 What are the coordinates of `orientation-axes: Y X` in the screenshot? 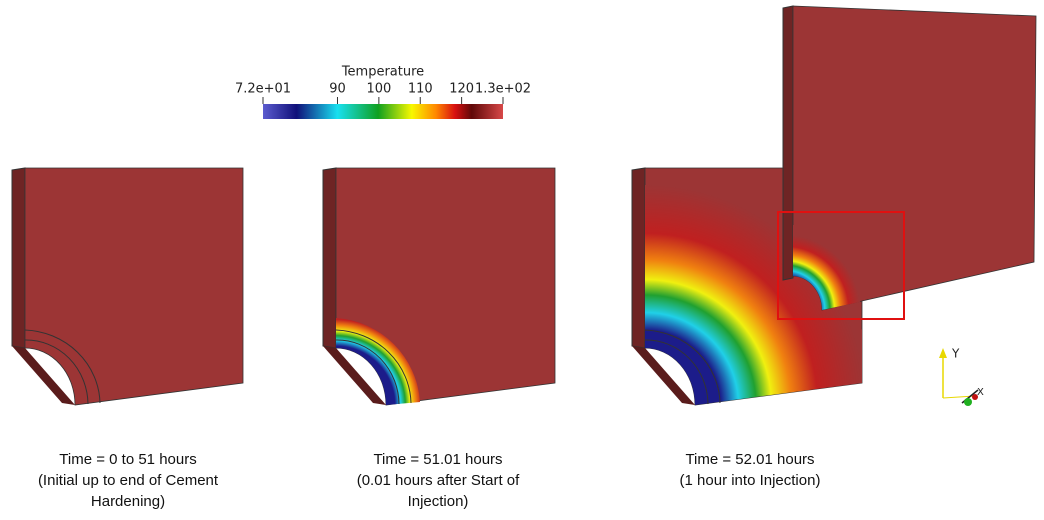 It's located at (961, 376).